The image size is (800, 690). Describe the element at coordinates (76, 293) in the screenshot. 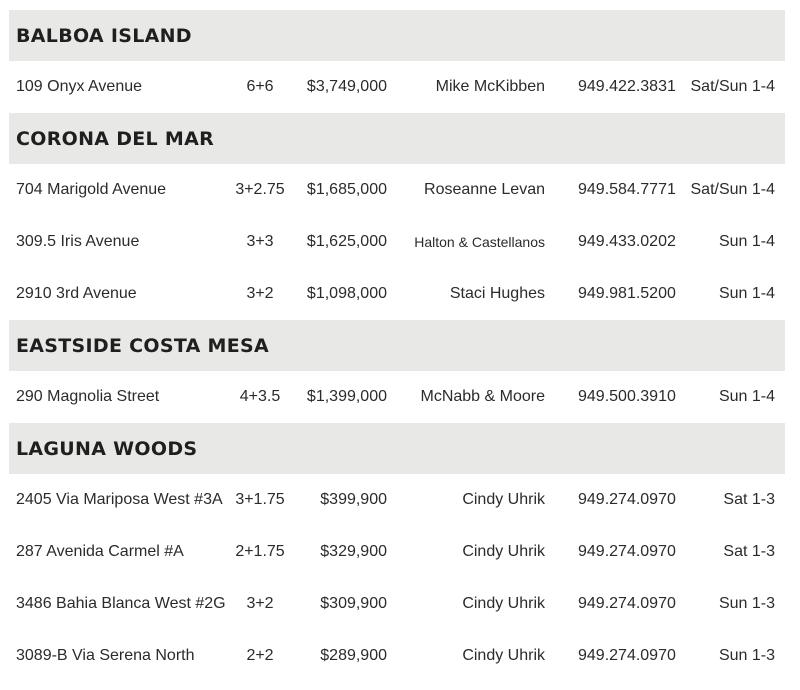

I see `listing-address: 2910 3rd Avenue` at that location.